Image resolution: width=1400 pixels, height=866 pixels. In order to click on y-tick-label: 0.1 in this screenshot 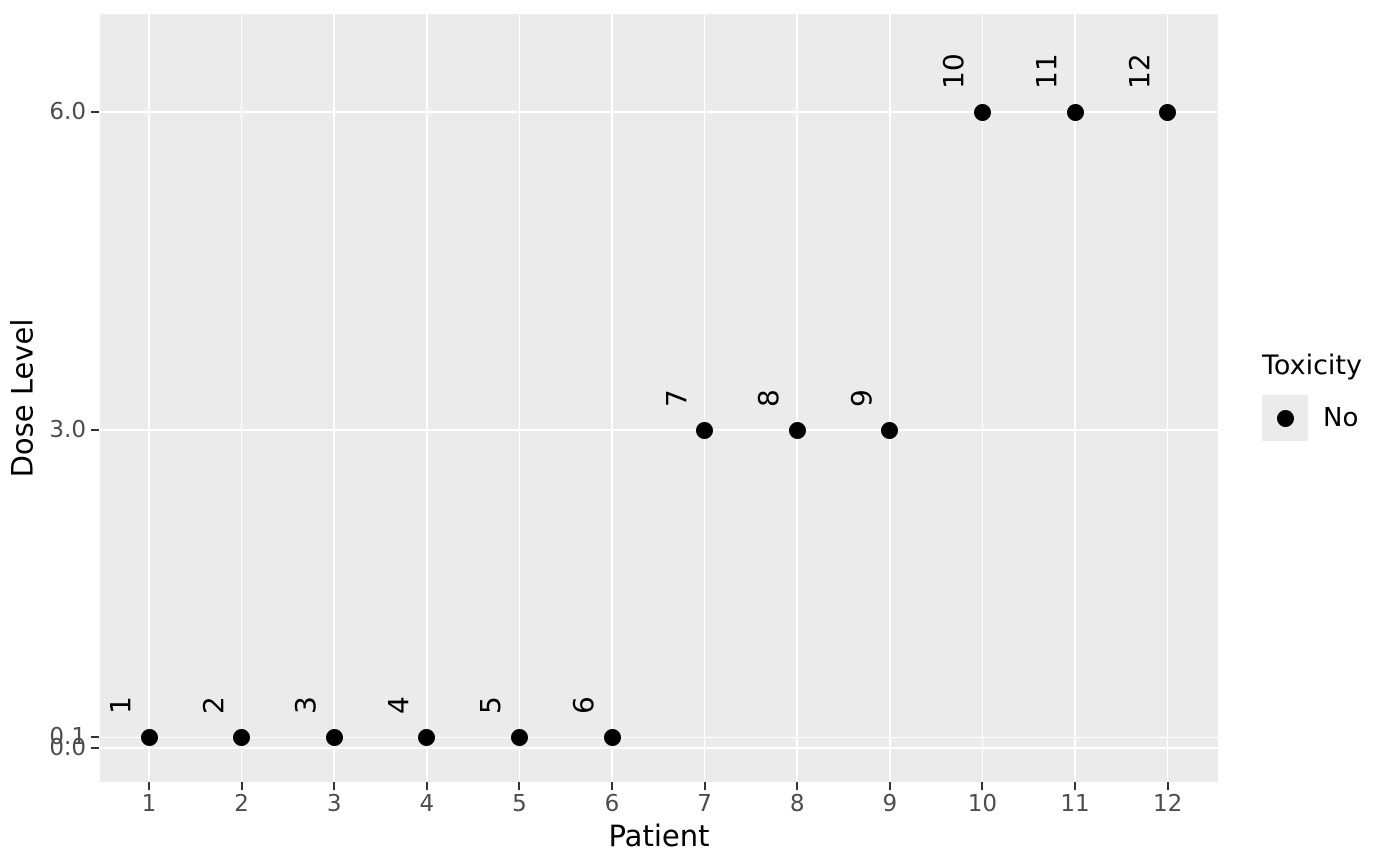, I will do `click(67, 737)`.